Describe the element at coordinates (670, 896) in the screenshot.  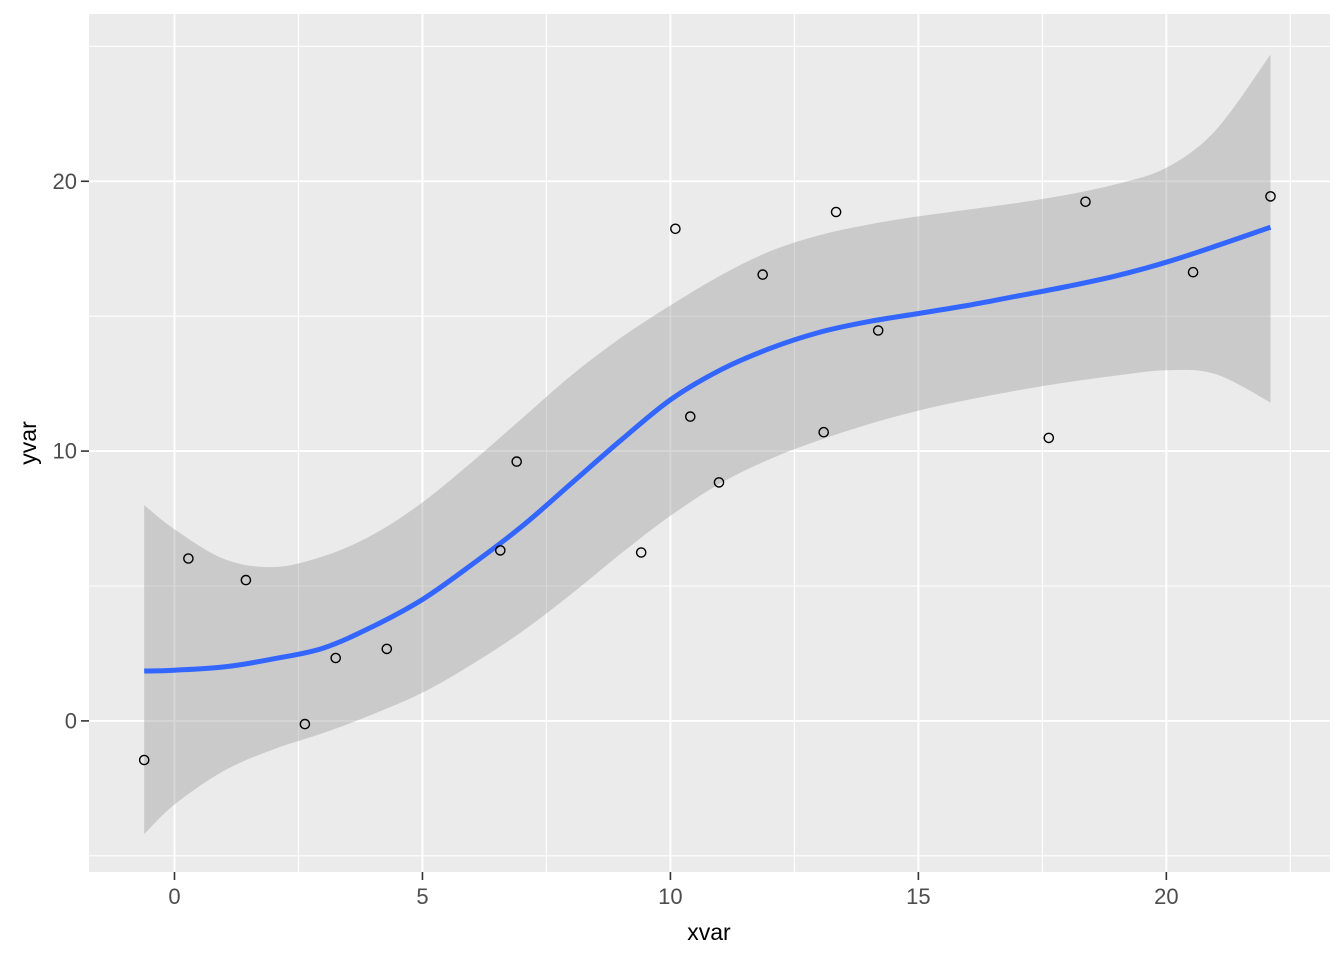
I see `x-tick-label: 10` at that location.